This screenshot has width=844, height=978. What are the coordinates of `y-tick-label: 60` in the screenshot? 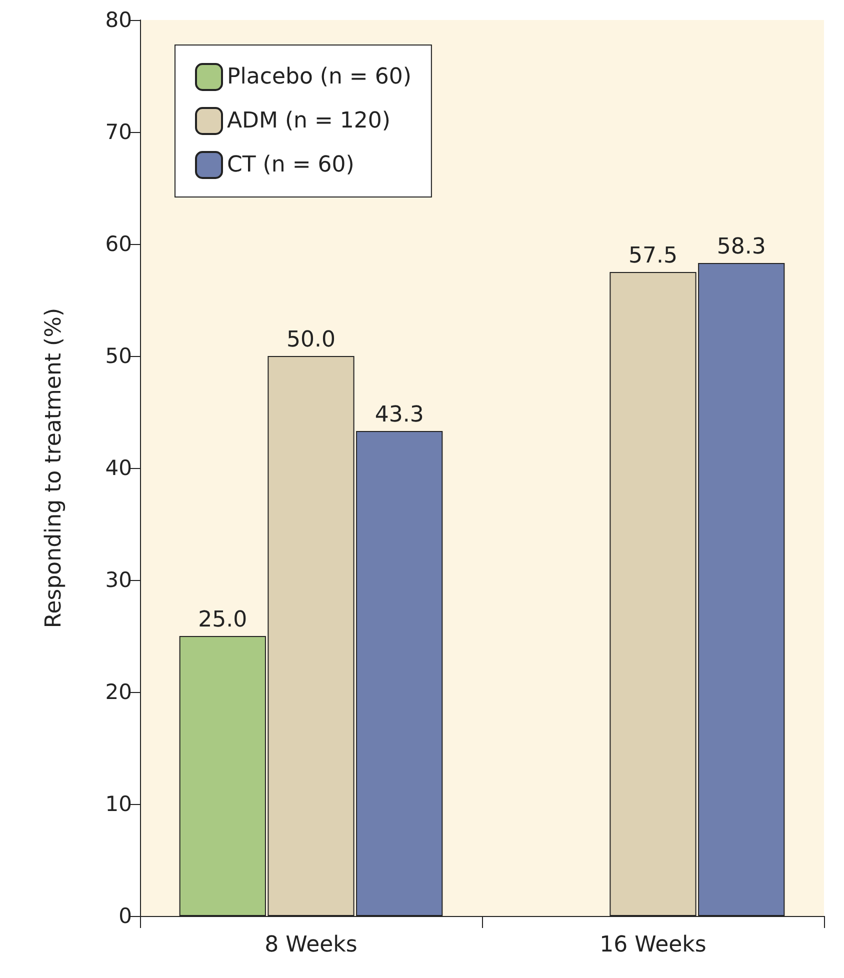 It's located at (118, 244).